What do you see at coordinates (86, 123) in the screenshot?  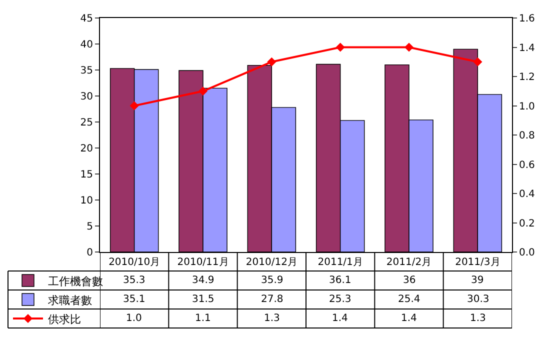 I see `y-tick-label: 25` at bounding box center [86, 123].